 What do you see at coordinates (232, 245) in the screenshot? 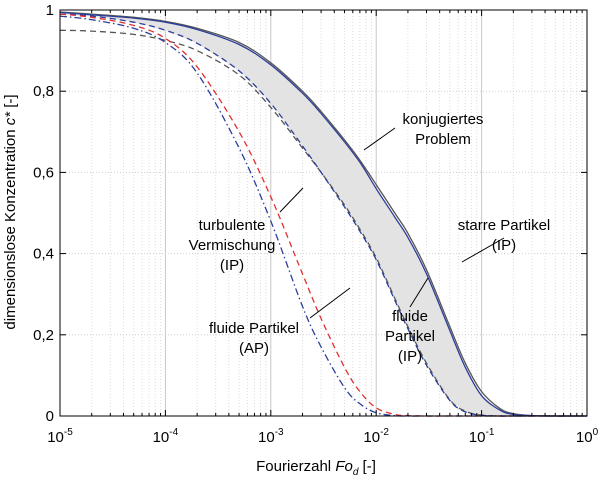
I see `annotation-turbulente: turbulente Vermischung (IP)` at bounding box center [232, 245].